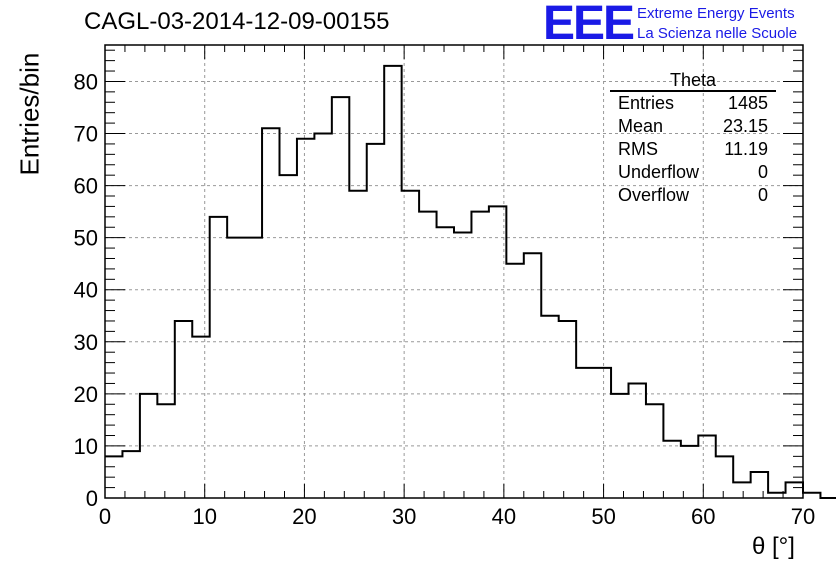  I want to click on y-tick-label: 30, so click(86, 342).